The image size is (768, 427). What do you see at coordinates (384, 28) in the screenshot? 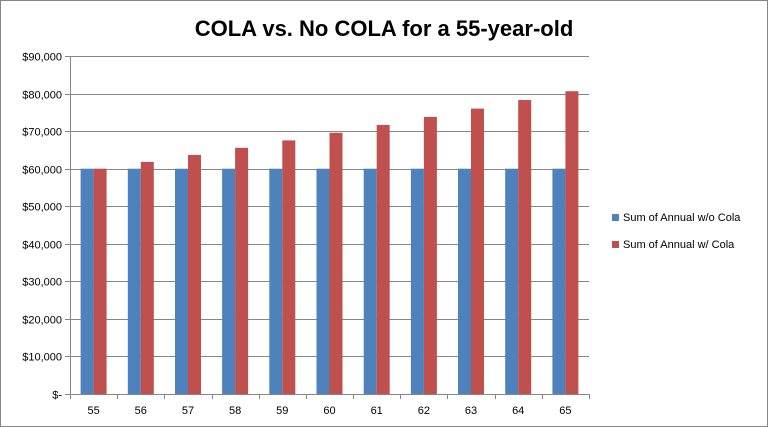
I see `chart-title: COLA vs. No COLA for a 55-year-old` at bounding box center [384, 28].